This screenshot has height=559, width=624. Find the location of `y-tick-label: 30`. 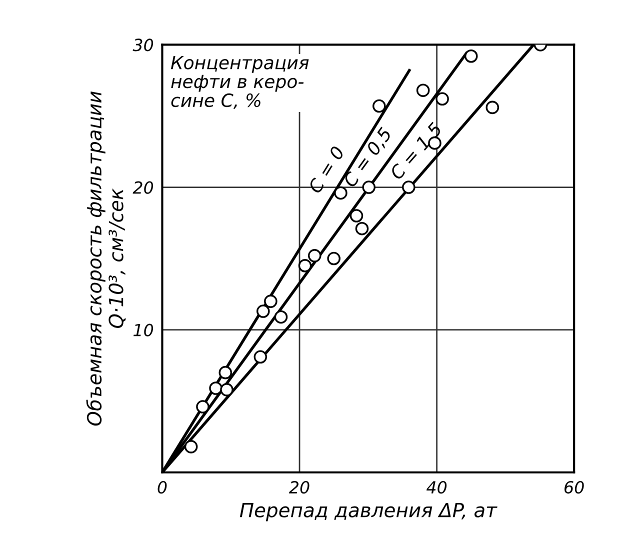

y-tick-label: 30 is located at coordinates (143, 45).